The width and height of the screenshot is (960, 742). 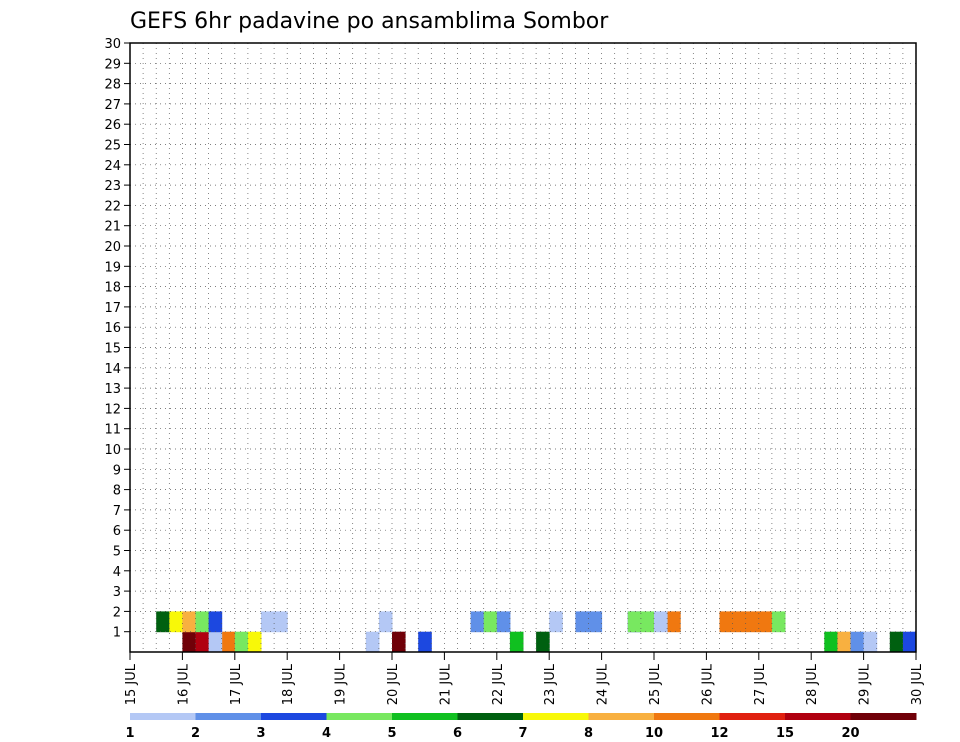 What do you see at coordinates (865, 684) in the screenshot?
I see `x-tick-label: 29 JUL` at bounding box center [865, 684].